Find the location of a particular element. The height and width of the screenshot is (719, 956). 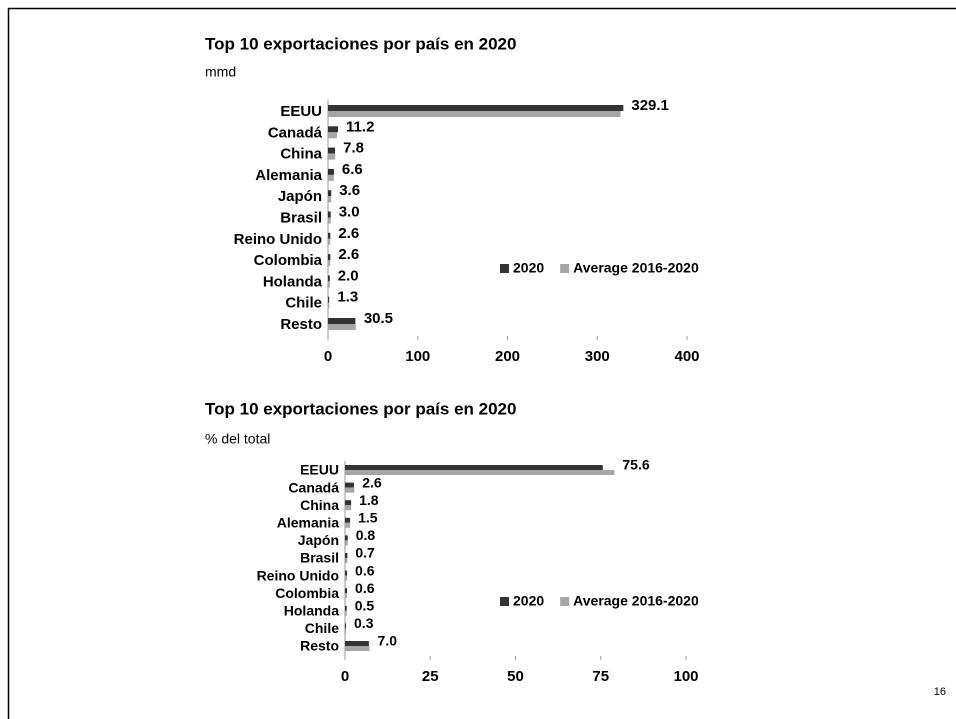

x-tick-label: 300 is located at coordinates (597, 356).